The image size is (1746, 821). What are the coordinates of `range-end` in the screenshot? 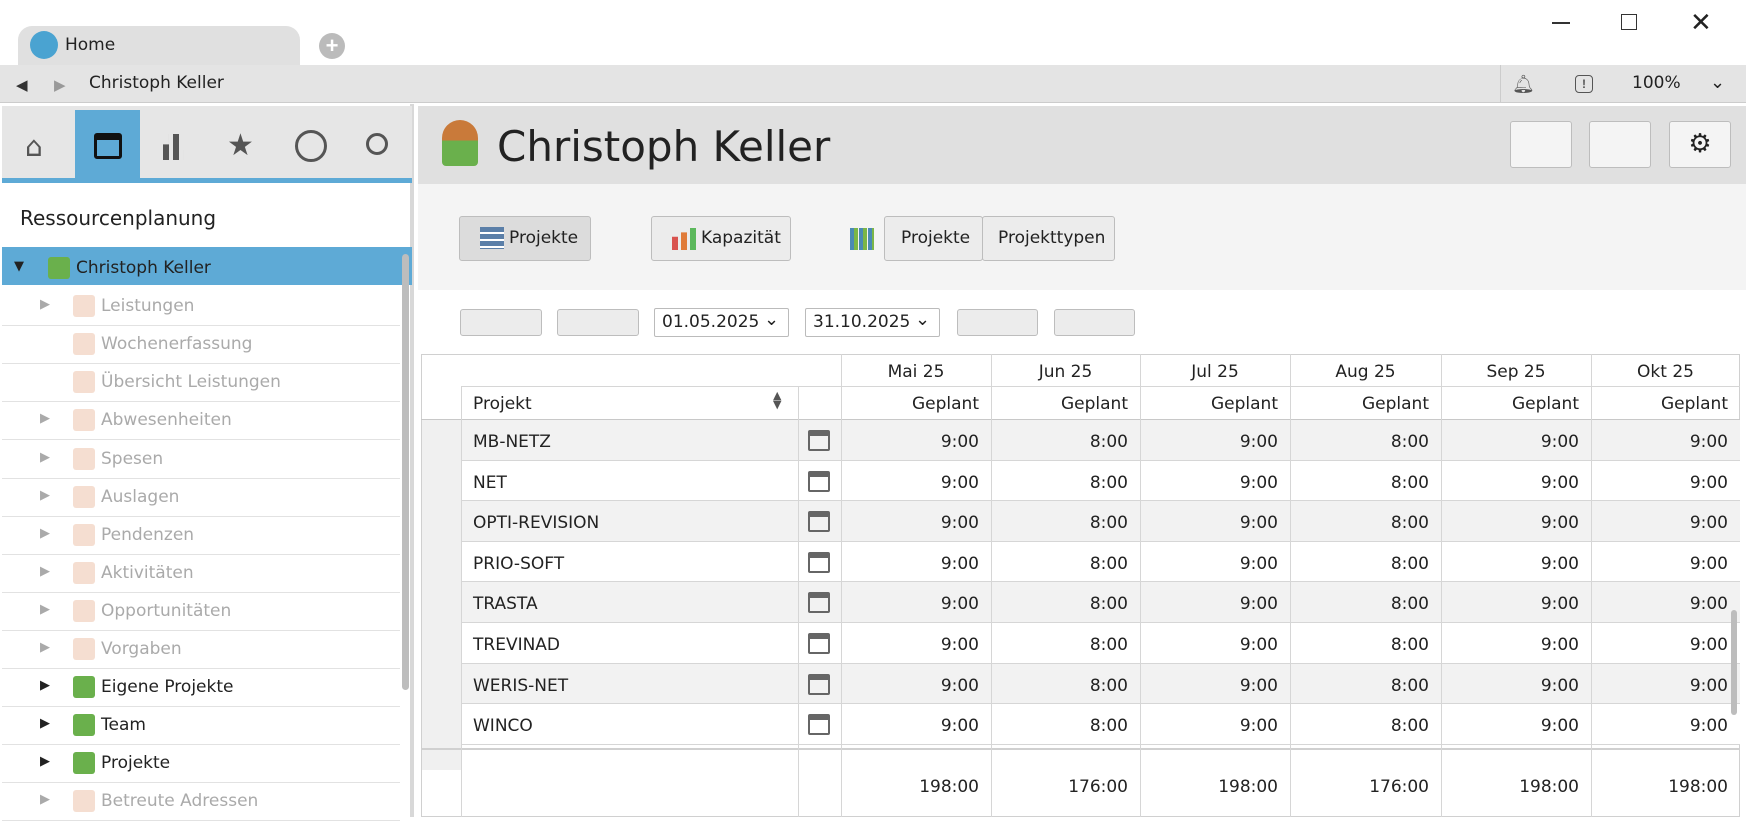 It's located at (1094, 322).